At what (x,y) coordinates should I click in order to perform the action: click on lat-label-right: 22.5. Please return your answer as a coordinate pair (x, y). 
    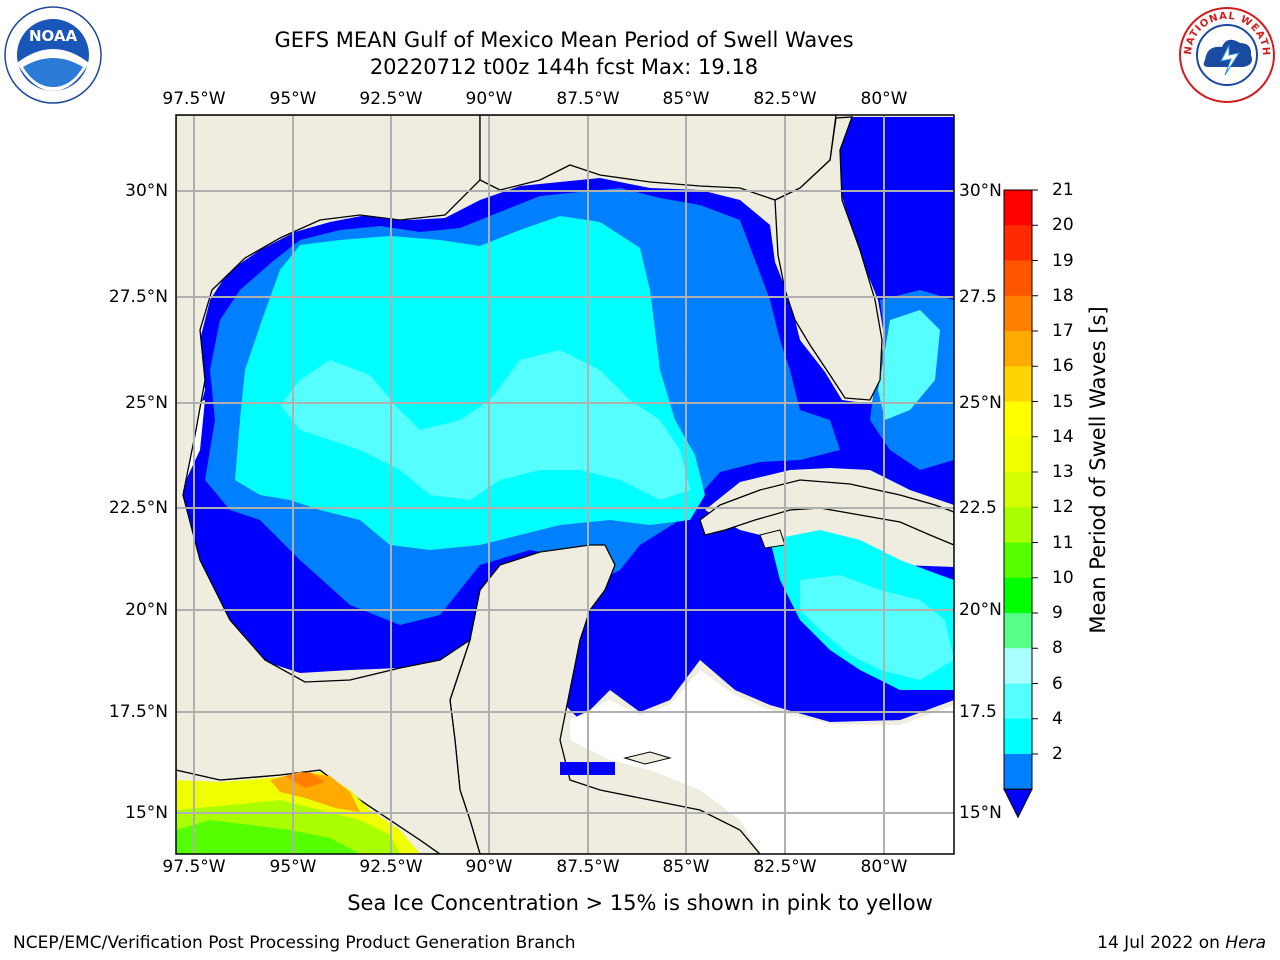
    Looking at the image, I should click on (978, 508).